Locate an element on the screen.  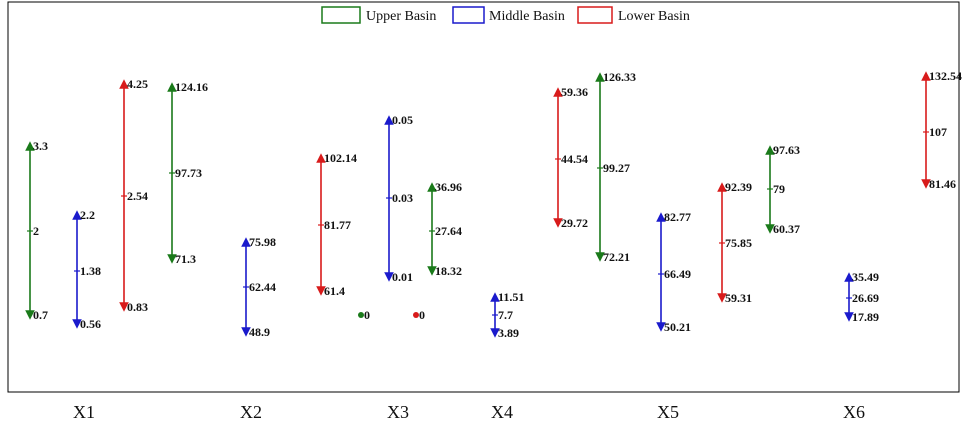
legend-label-2: Lower Basin is located at coordinates (654, 16).